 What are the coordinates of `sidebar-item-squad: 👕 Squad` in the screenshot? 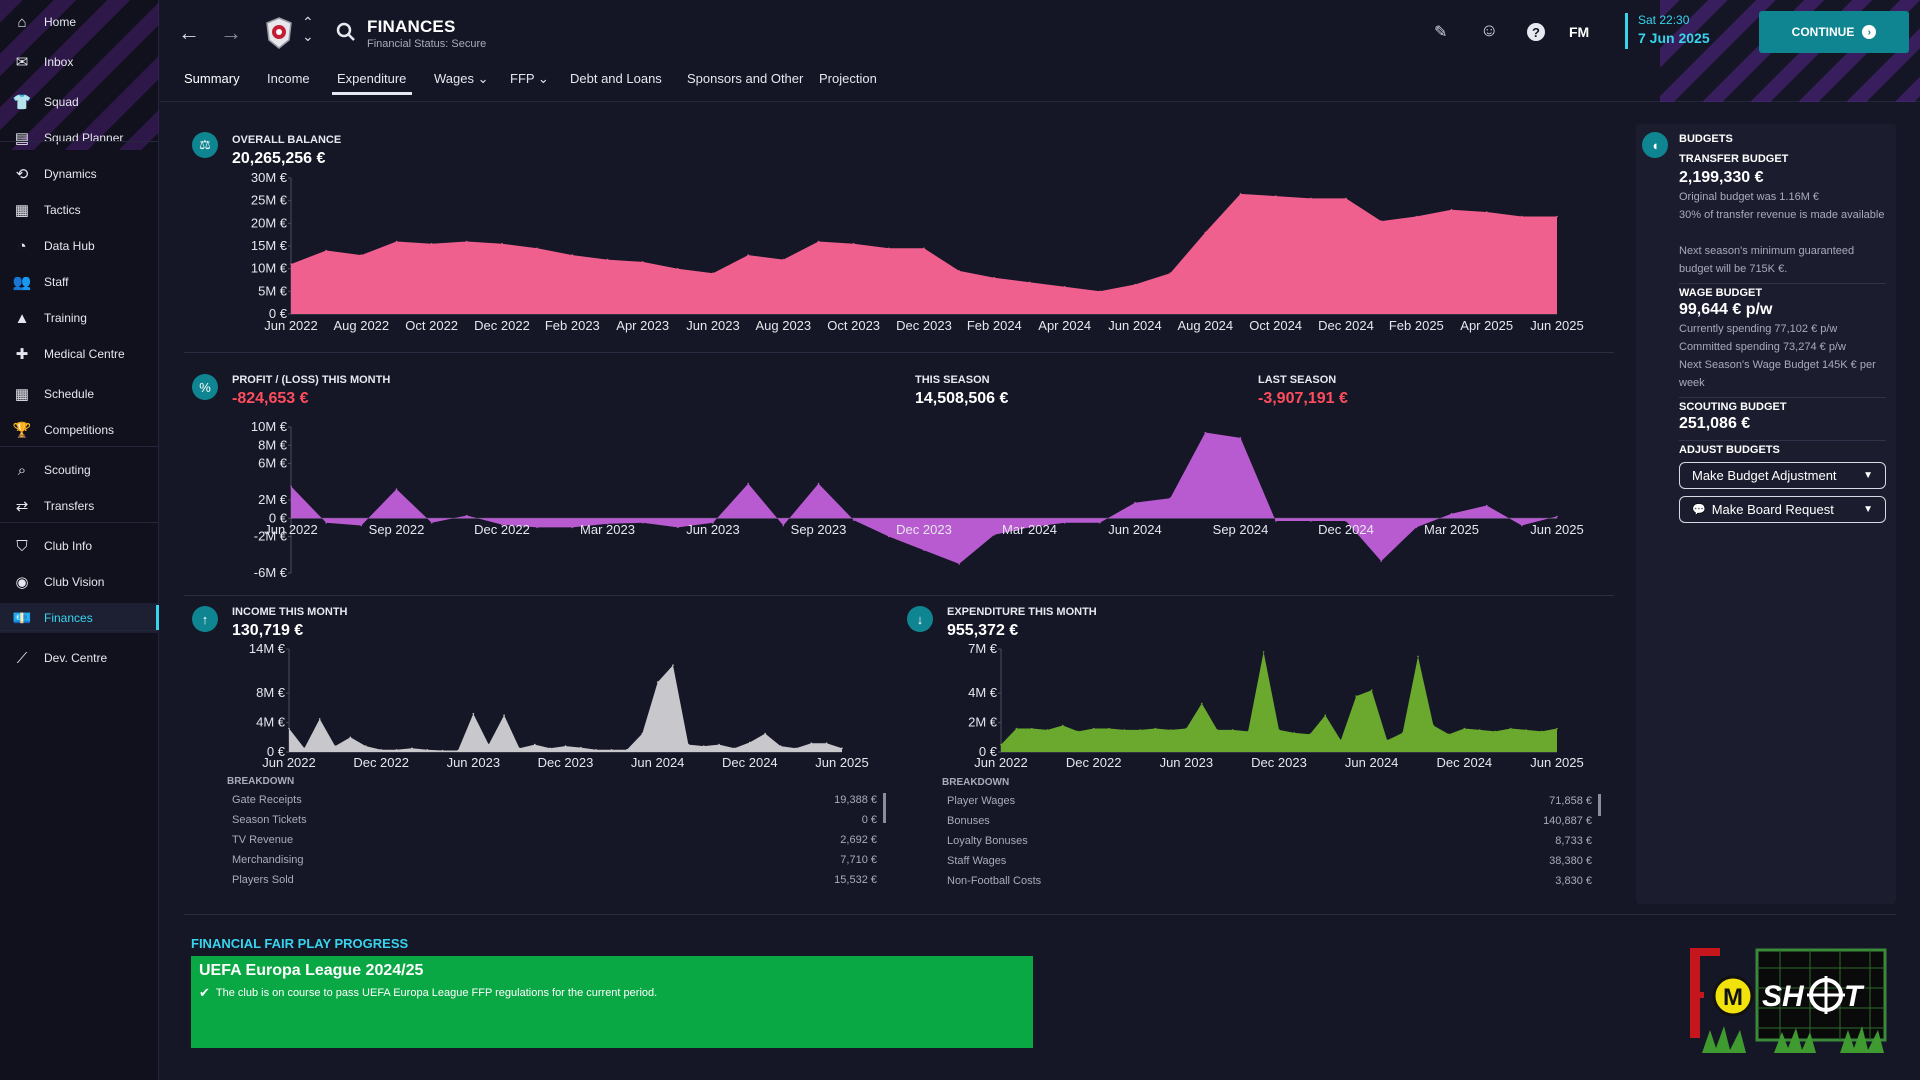 It's located at (79, 102).